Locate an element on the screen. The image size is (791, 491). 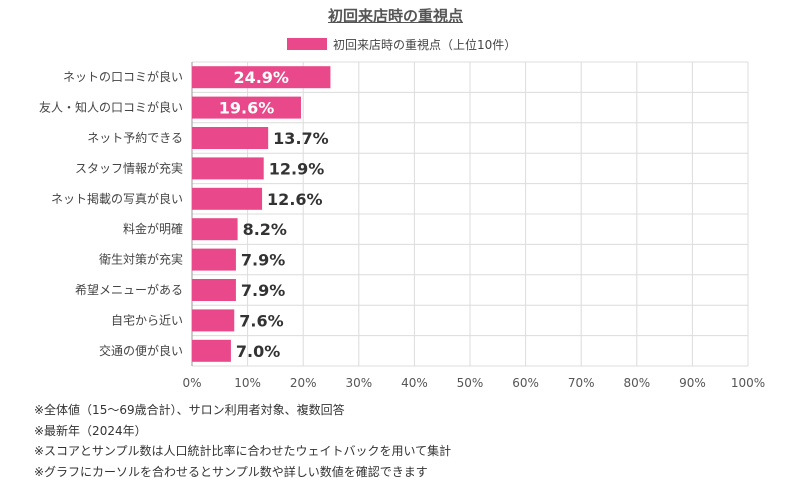
x-tick-label: 40% is located at coordinates (414, 383).